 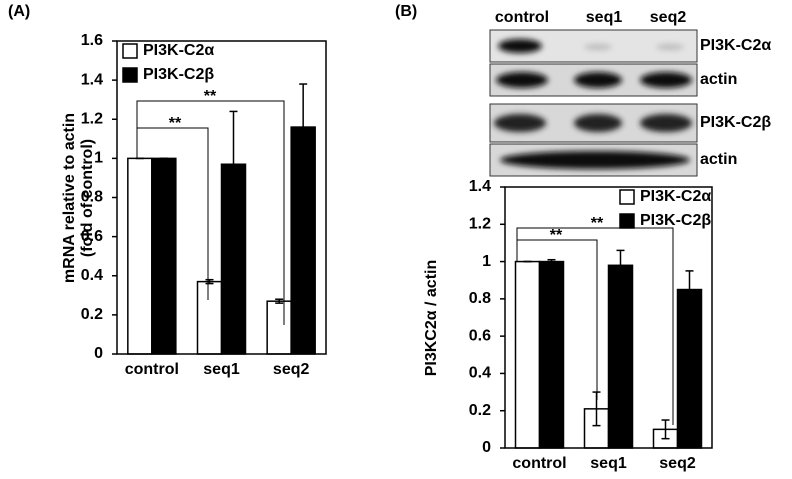 What do you see at coordinates (735, 45) in the screenshot?
I see `row-label: PI3K-C2α` at bounding box center [735, 45].